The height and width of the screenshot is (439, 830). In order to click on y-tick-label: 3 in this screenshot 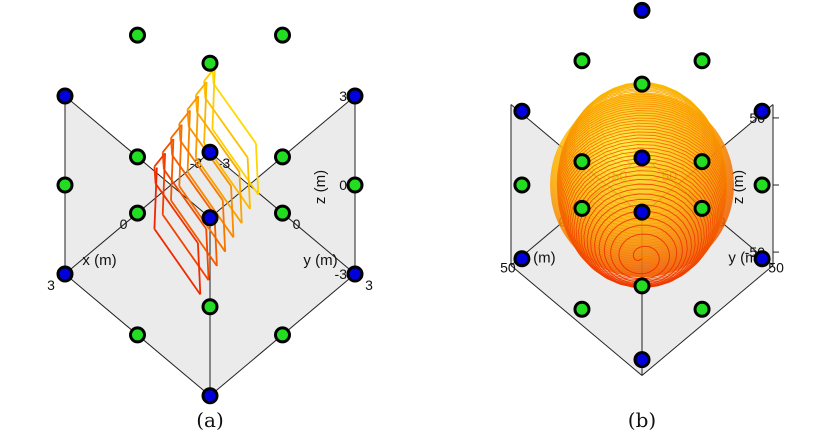, I will do `click(369, 285)`.